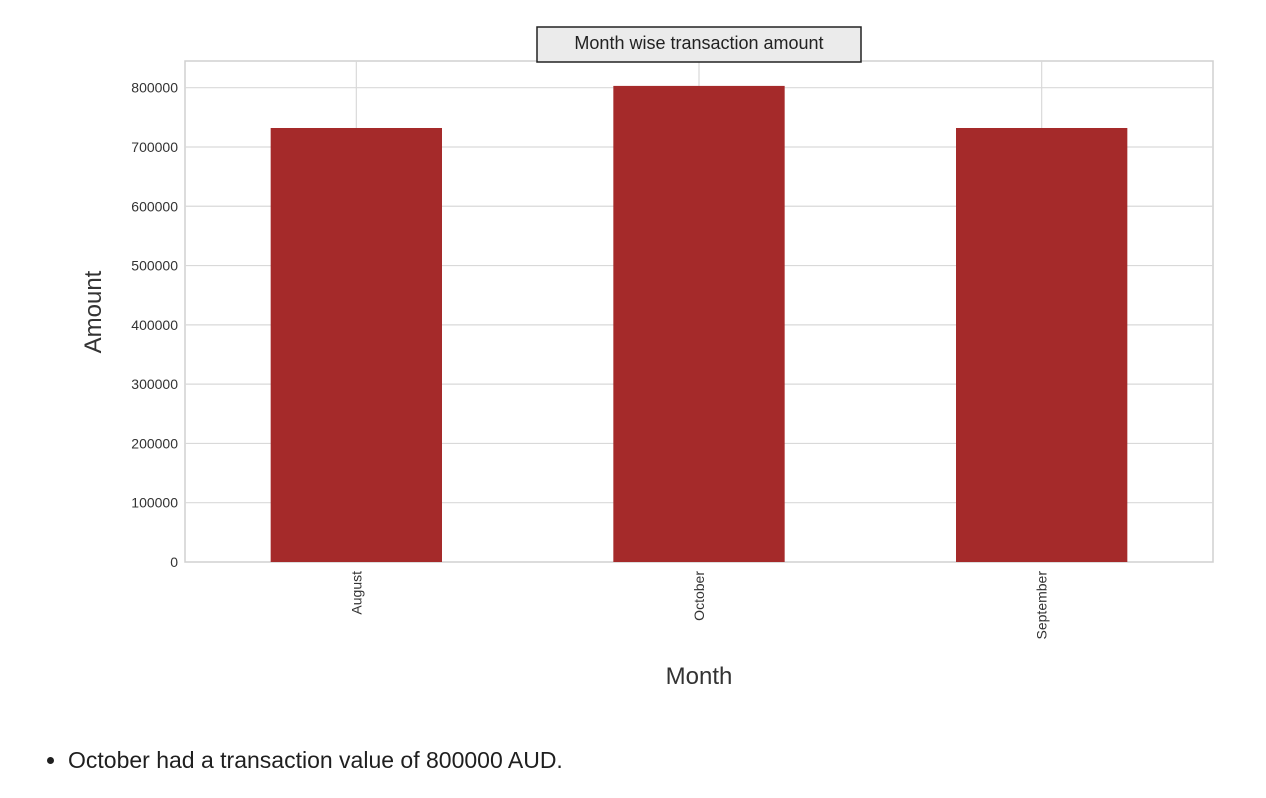 The height and width of the screenshot is (798, 1266). I want to click on x-tick-labels: August October September, so click(698, 605).